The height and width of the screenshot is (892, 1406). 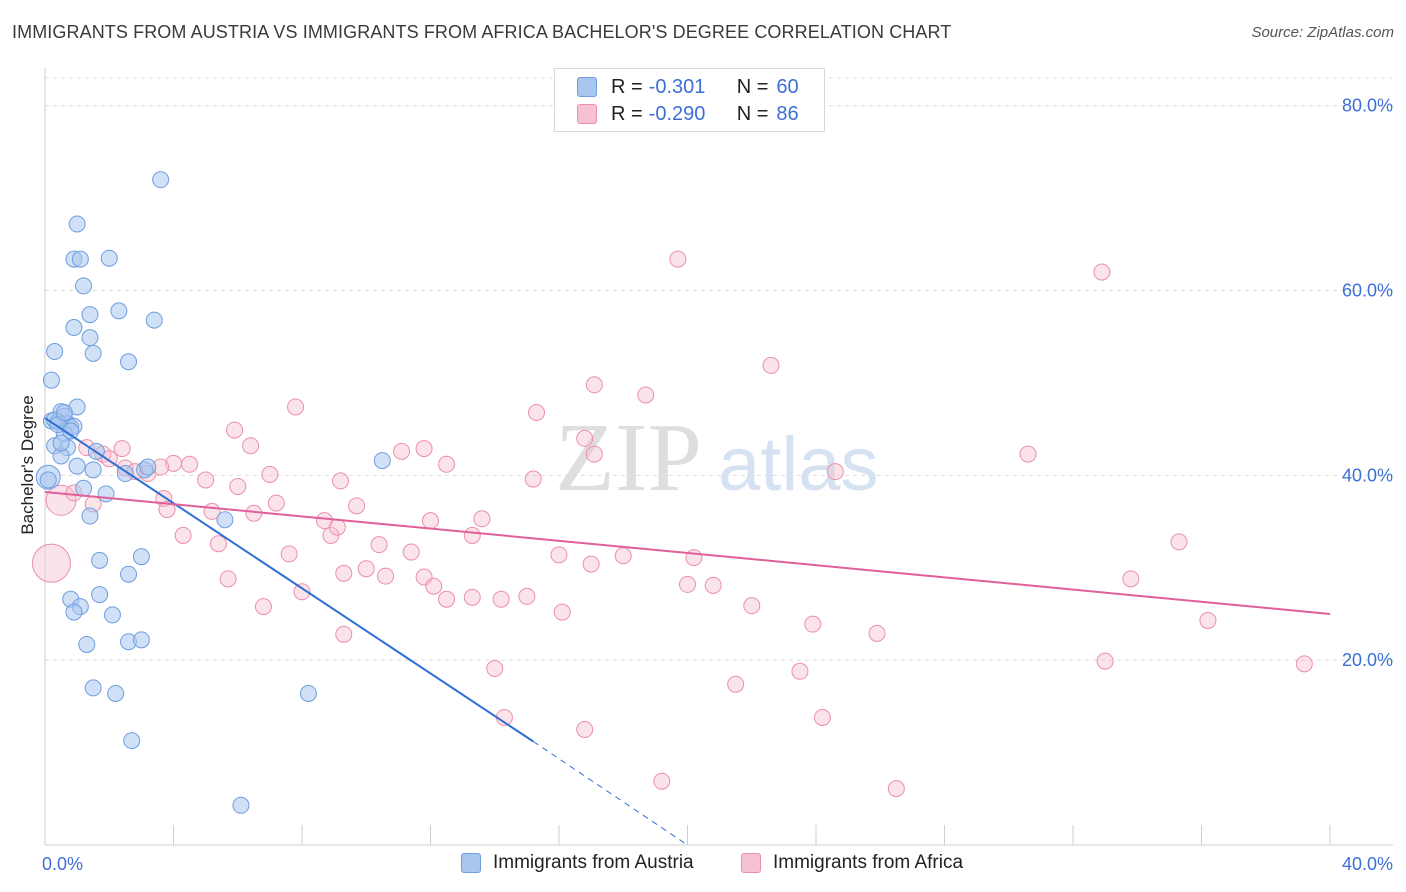 I want to click on x-tick-label-left: 0.0%, so click(x=62, y=864).